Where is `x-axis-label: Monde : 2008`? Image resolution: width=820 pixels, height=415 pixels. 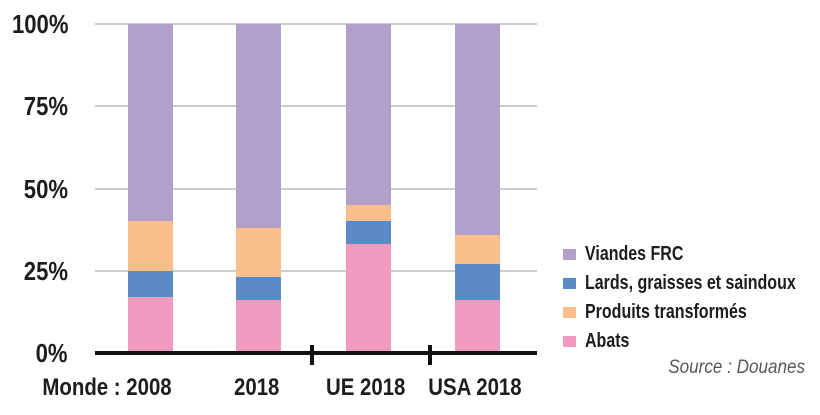 x-axis-label: Monde : 2008 is located at coordinates (107, 388).